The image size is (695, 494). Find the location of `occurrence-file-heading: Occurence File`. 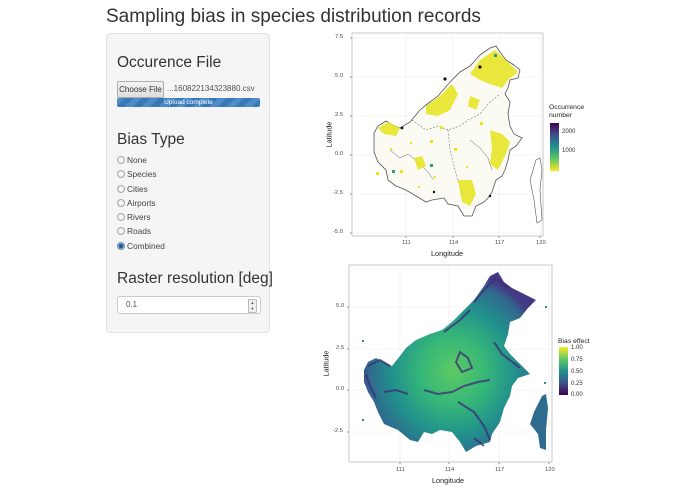

occurrence-file-heading: Occurence File is located at coordinates (169, 62).